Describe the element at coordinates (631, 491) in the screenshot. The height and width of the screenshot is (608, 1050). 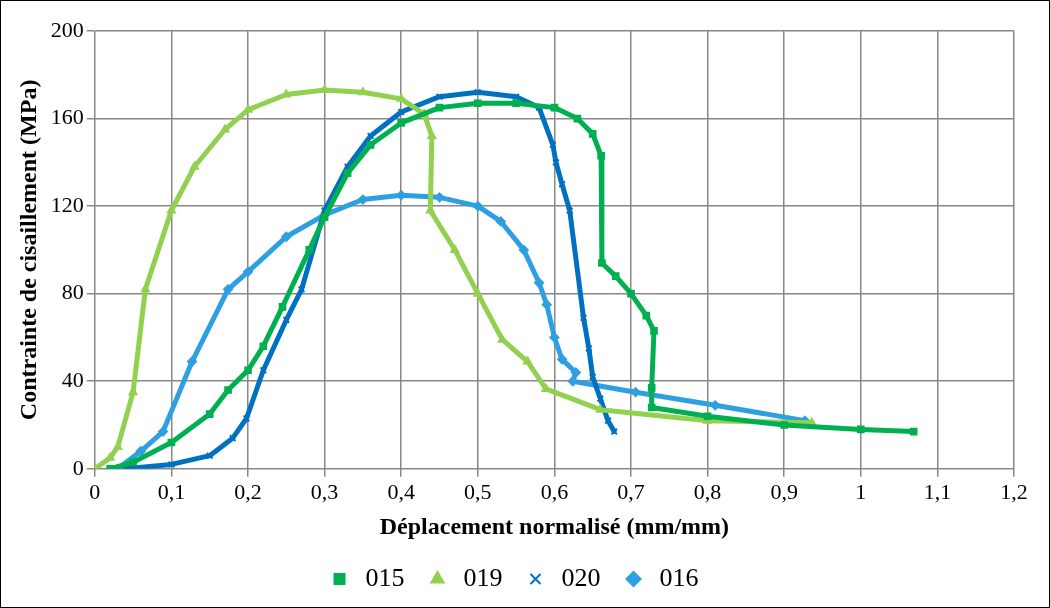
I see `x-tick-label: 0,7` at that location.